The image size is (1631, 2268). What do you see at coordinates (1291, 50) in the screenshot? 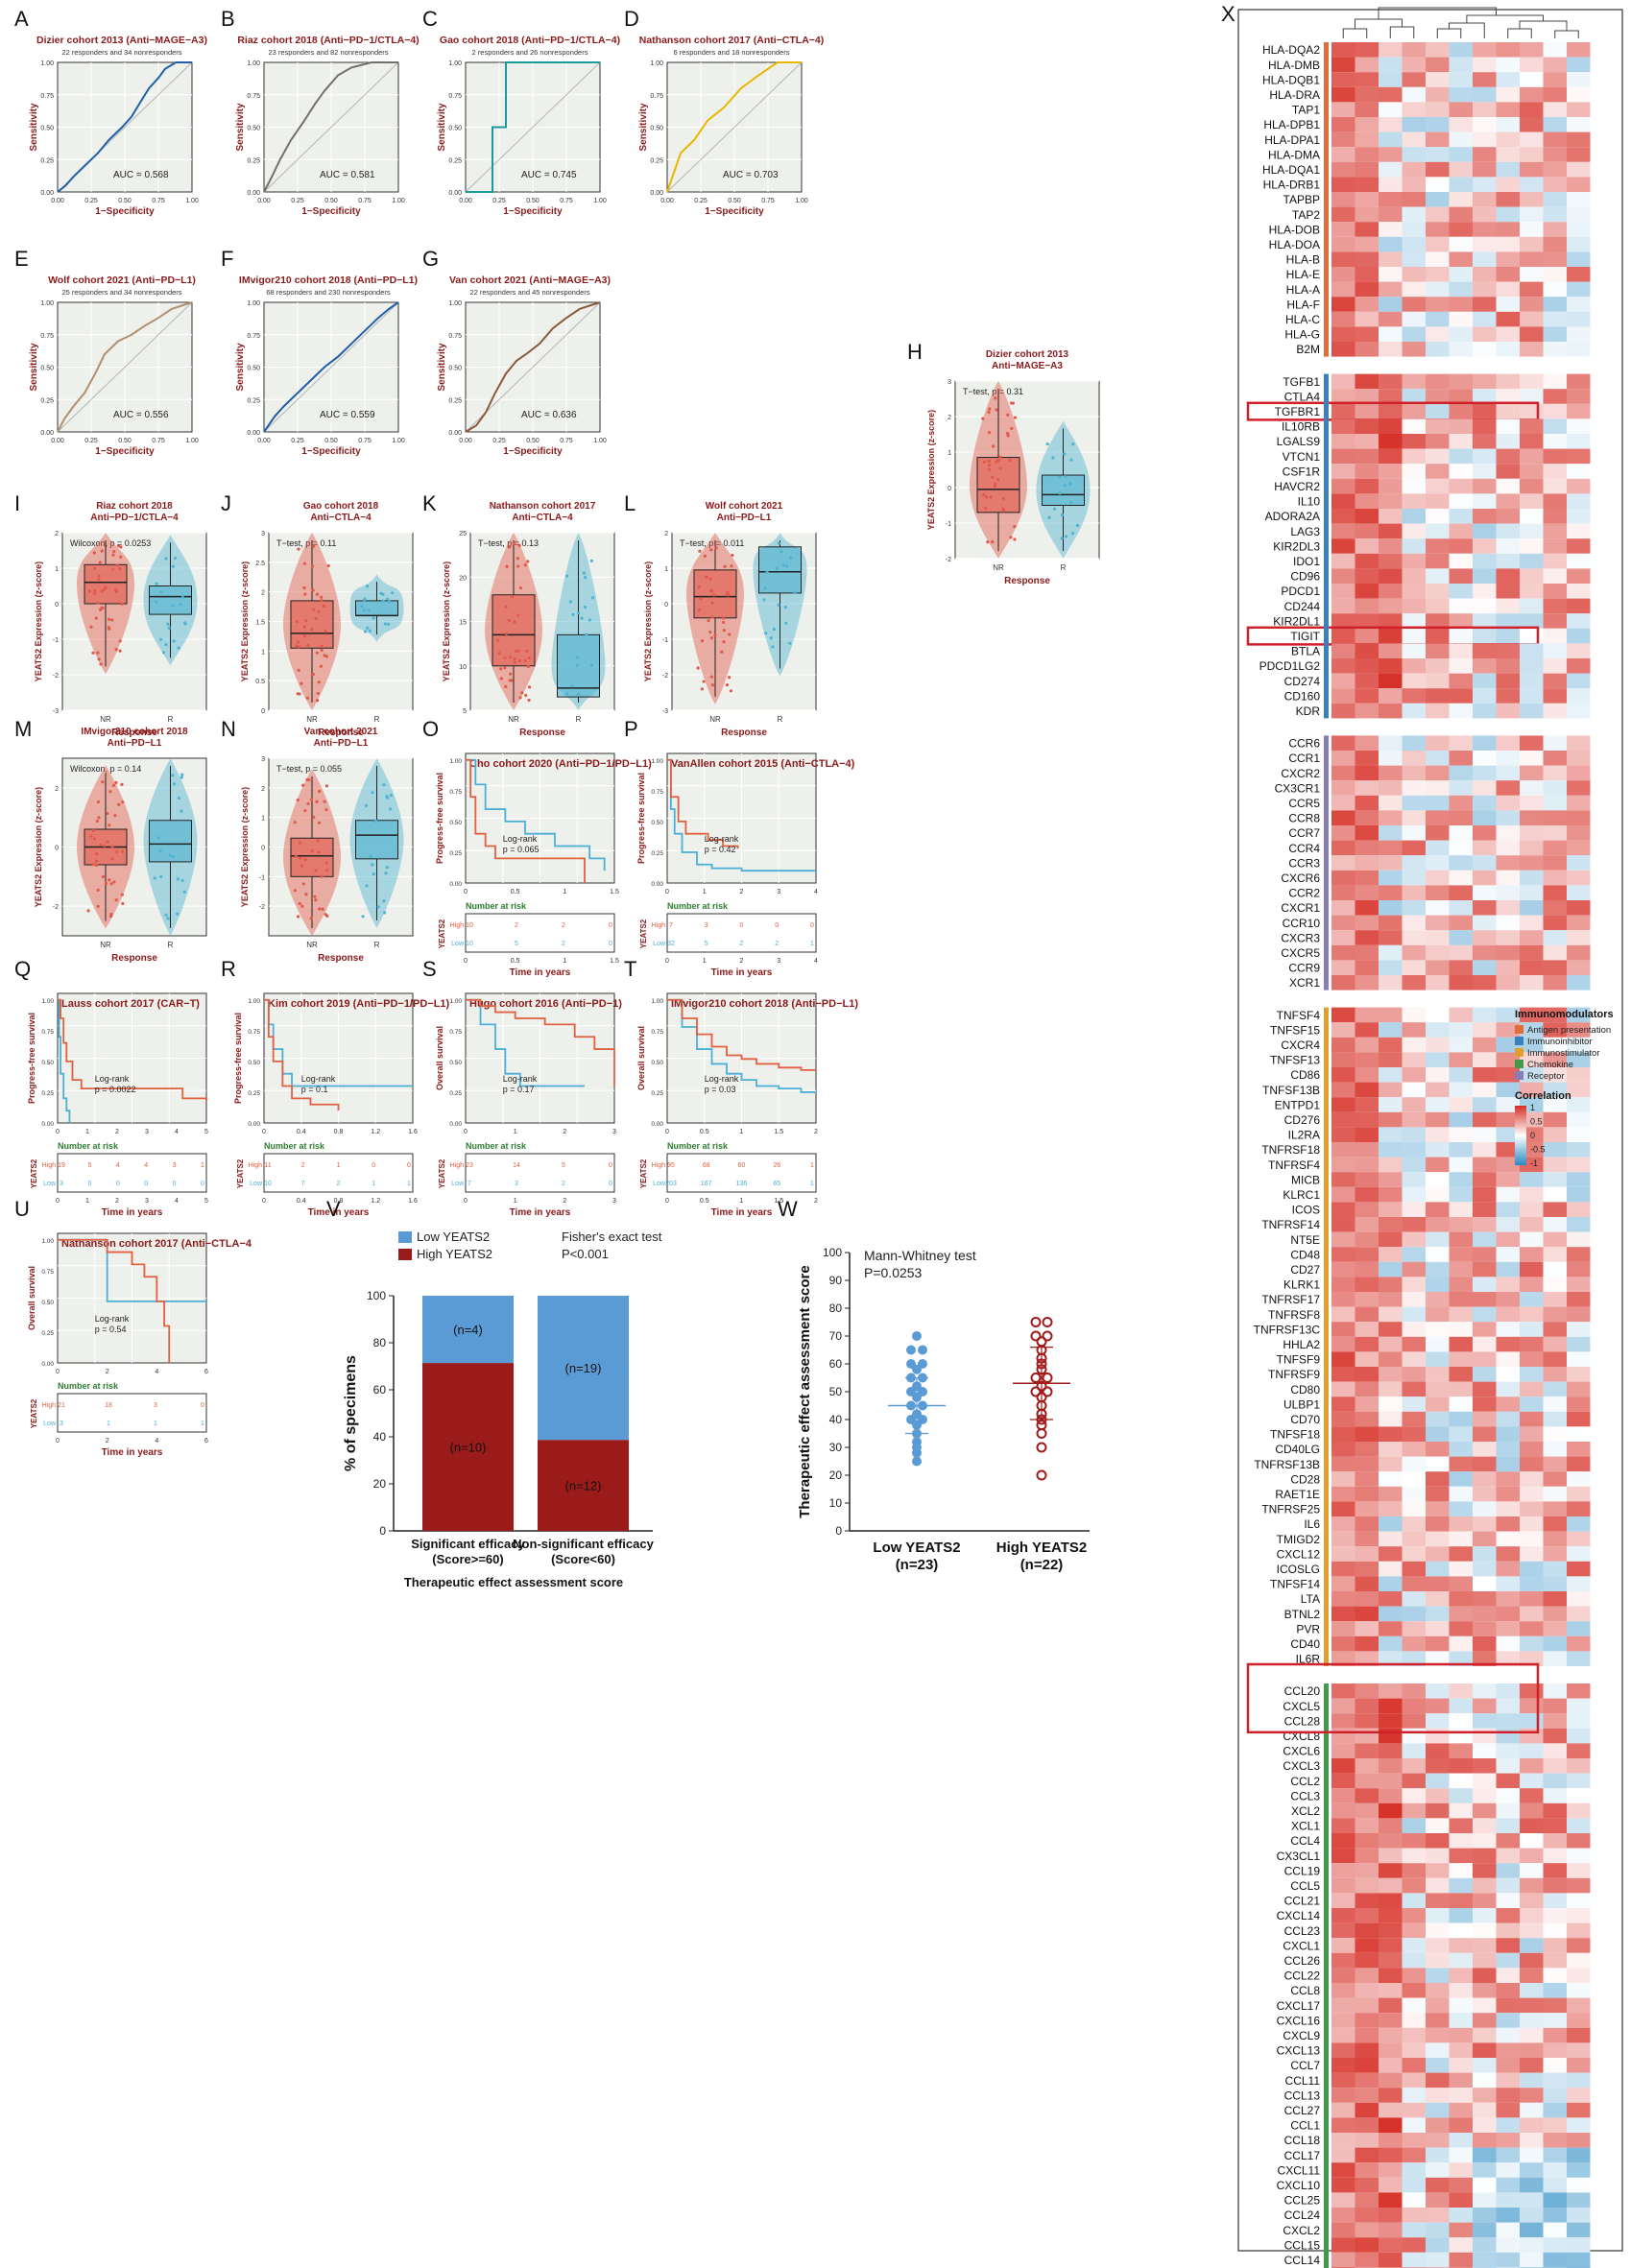
I see `gene-label: HLA-DQA2` at bounding box center [1291, 50].